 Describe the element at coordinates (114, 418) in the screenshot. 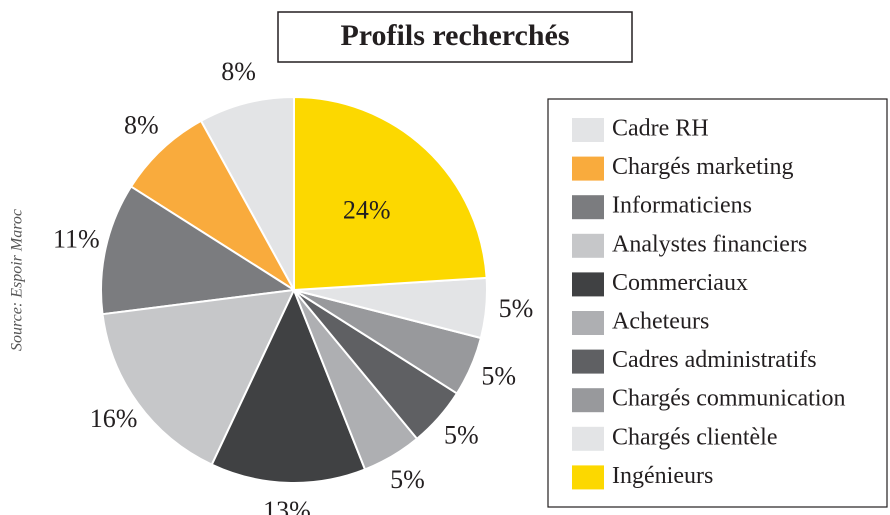

I see `slice-label: 16%` at that location.